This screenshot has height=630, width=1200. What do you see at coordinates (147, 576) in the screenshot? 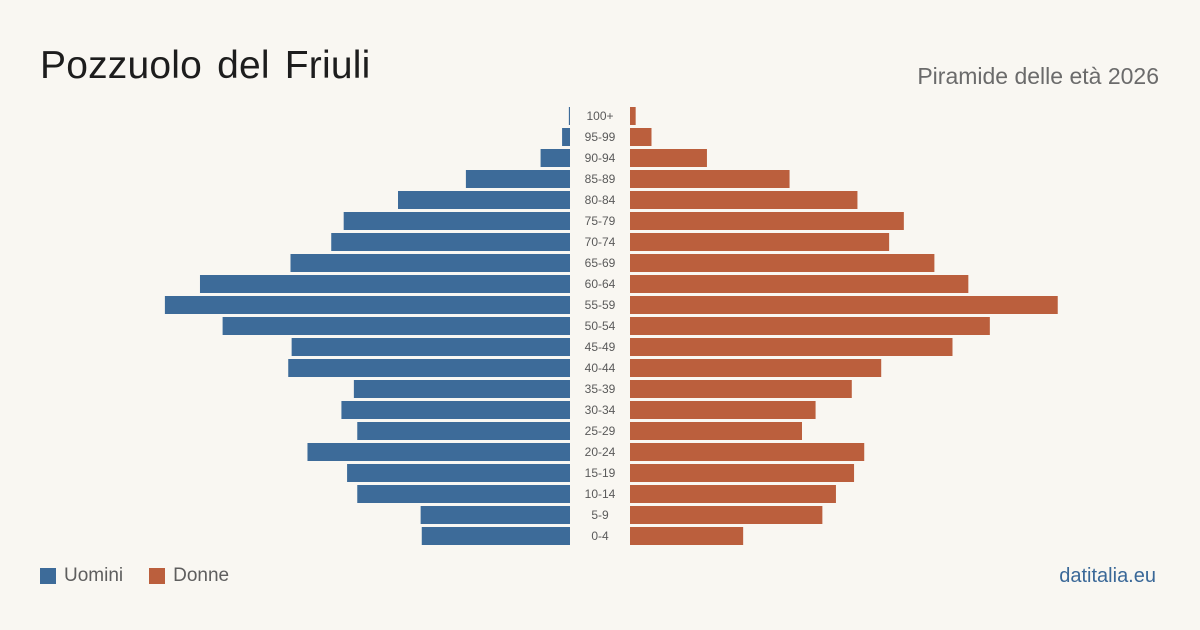
I see `legend: Uomini Donne` at bounding box center [147, 576].